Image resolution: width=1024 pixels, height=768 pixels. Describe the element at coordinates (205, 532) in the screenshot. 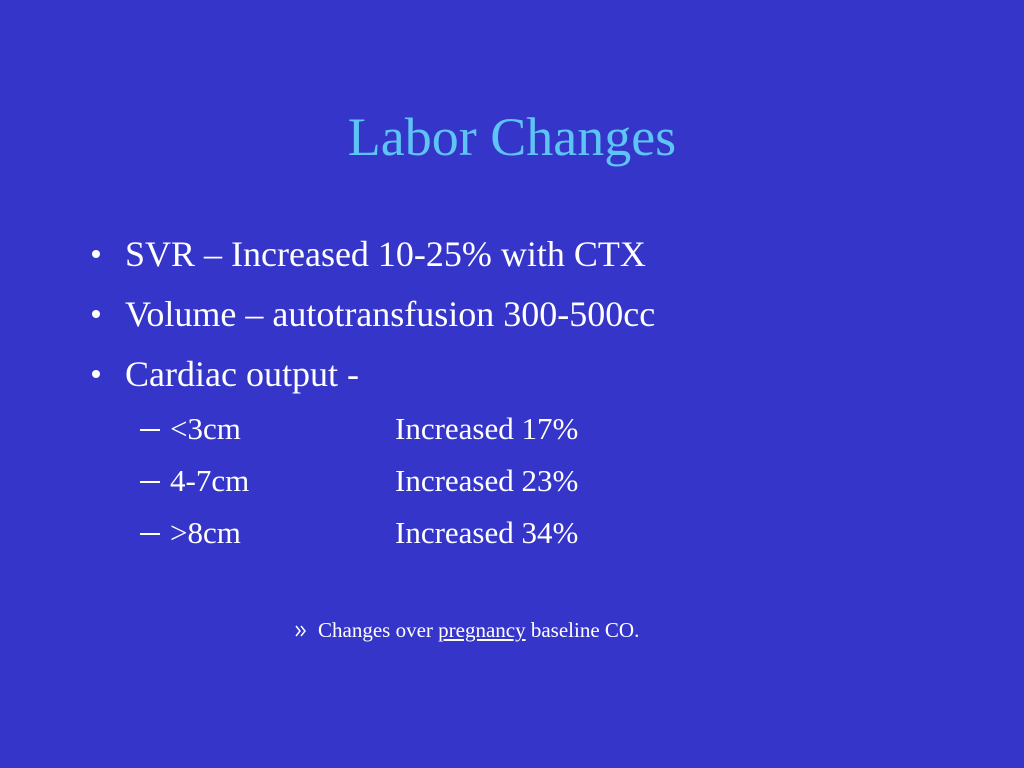

I see `sub-label: >8cm` at that location.